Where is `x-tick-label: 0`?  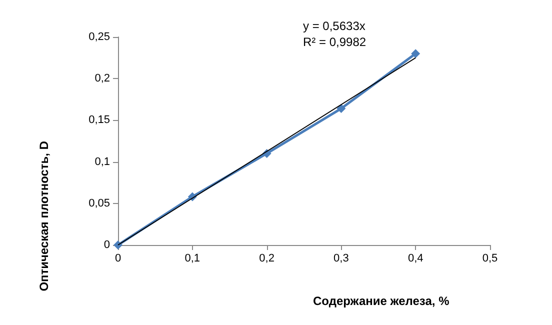 x-tick-label: 0 is located at coordinates (118, 258).